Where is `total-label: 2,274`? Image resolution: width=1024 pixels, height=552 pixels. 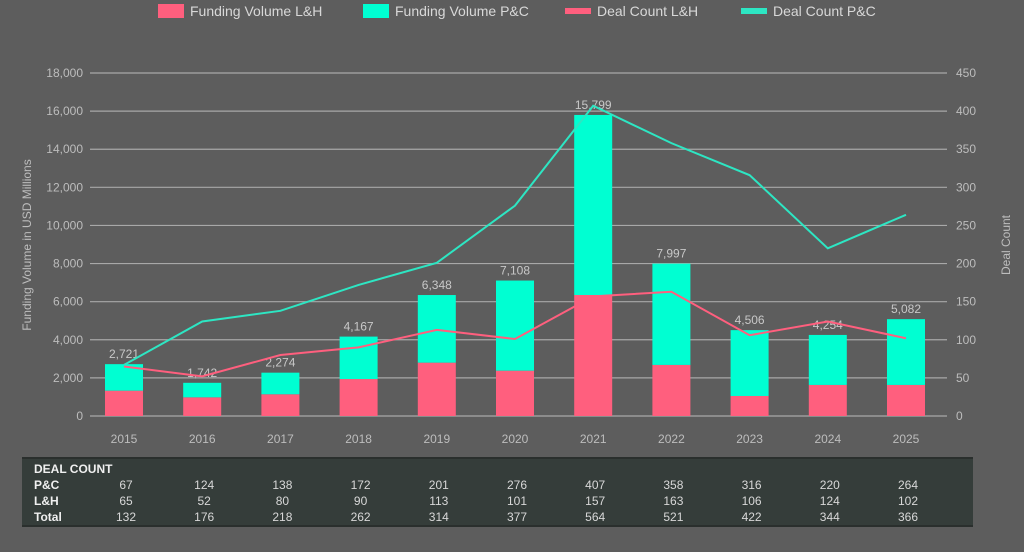 total-label: 2,274 is located at coordinates (280, 363).